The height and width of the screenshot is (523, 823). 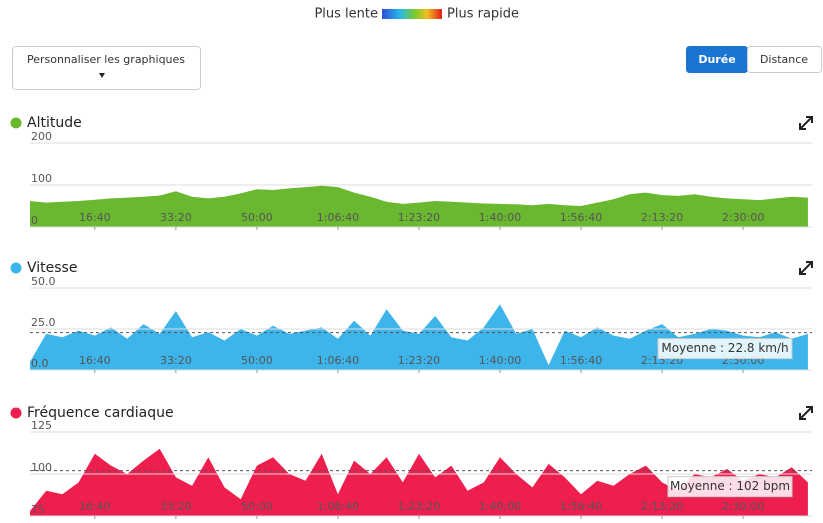 I want to click on y-tick-label: 50.0, so click(x=43, y=281).